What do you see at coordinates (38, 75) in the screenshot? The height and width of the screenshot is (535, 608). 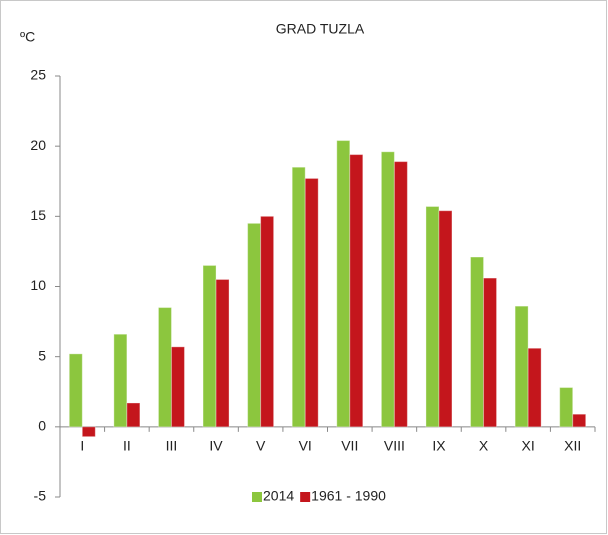 I see `y-tick-label: 25` at bounding box center [38, 75].